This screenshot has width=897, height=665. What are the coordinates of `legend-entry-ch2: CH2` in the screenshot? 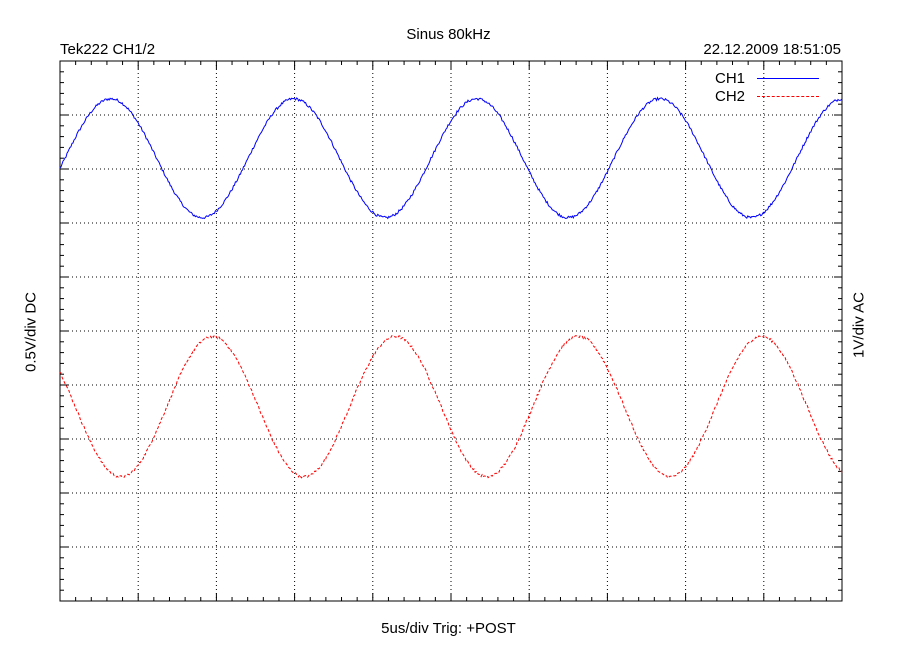 It's located at (767, 96).